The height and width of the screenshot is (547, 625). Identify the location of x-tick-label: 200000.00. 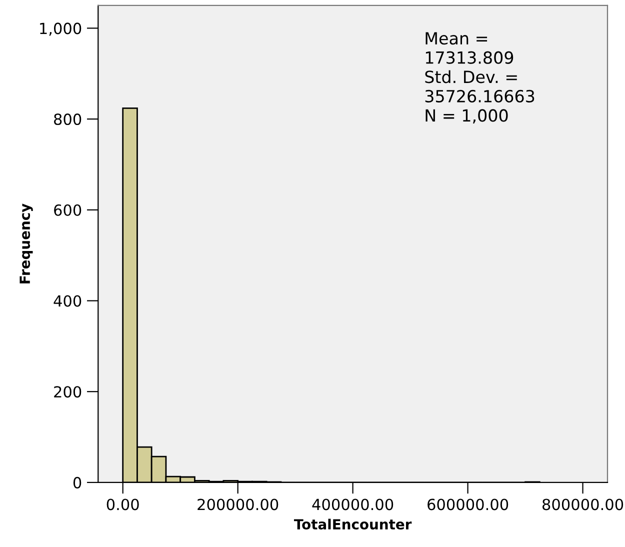
(238, 504).